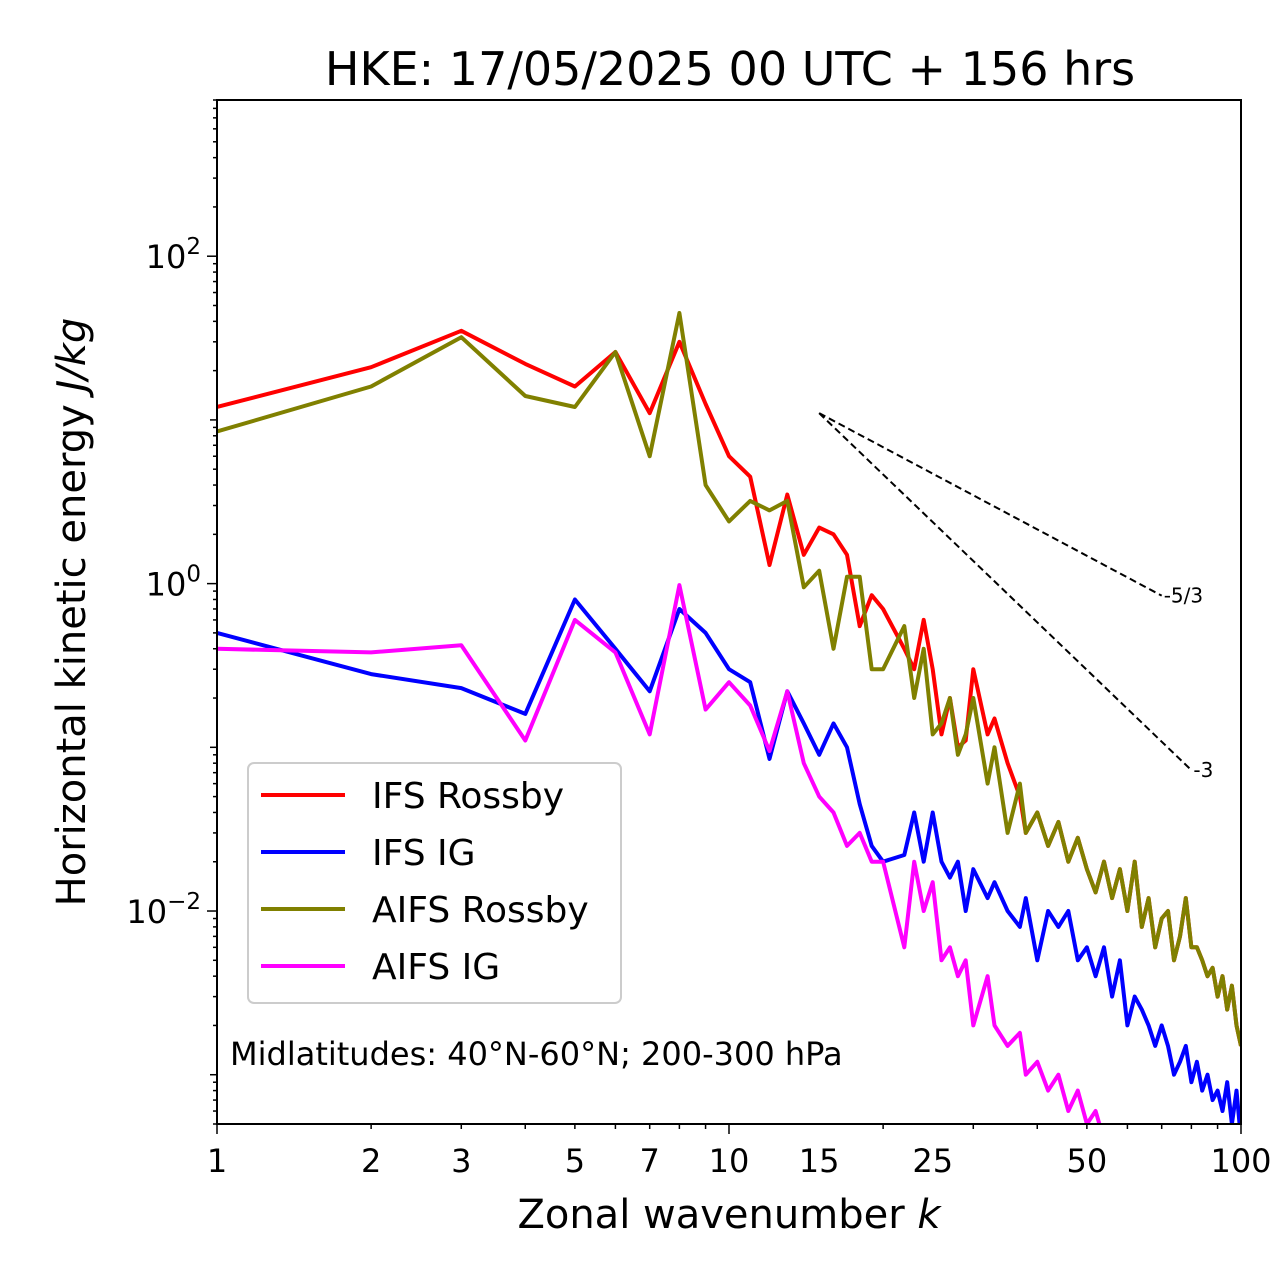 This screenshot has width=1280, height=1288. Describe the element at coordinates (729, 1161) in the screenshot. I see `x-tick-label: 10` at that location.